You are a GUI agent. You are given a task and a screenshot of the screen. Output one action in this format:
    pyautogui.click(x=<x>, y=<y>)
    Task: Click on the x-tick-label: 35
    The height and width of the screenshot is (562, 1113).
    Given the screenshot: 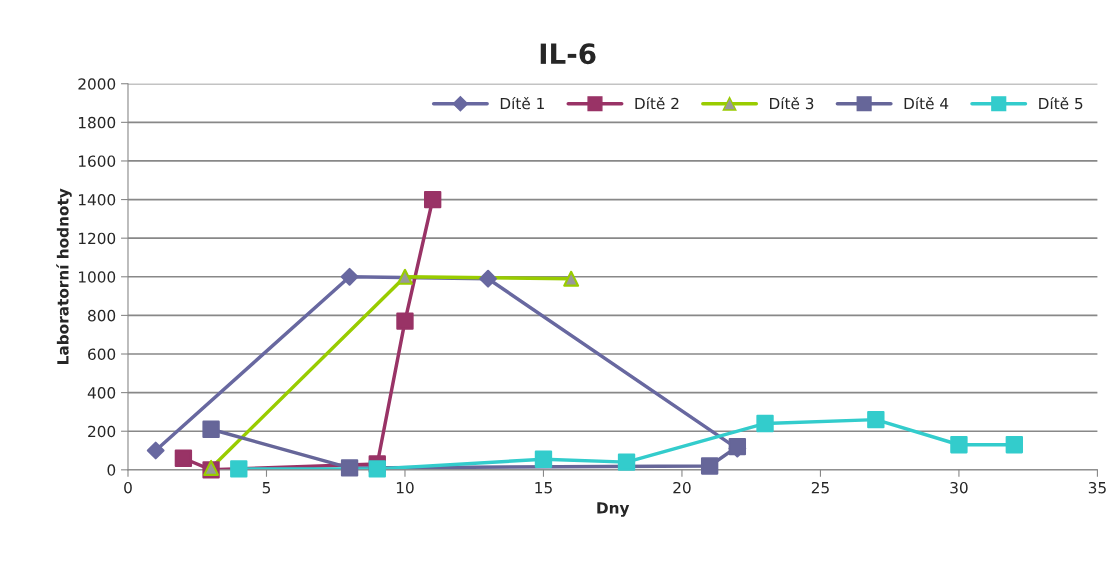 What is the action you would take?
    pyautogui.click(x=1097, y=487)
    